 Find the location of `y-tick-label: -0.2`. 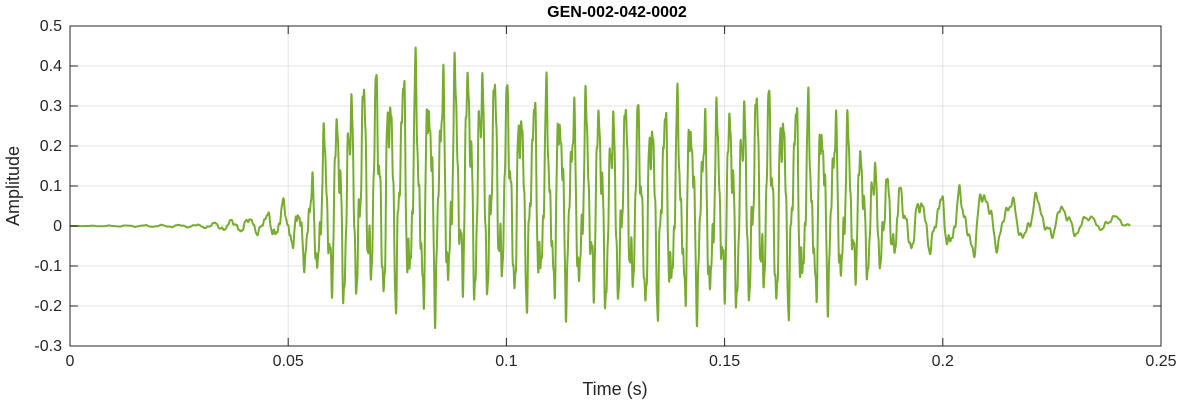

y-tick-label: -0.2 is located at coordinates (48, 306).